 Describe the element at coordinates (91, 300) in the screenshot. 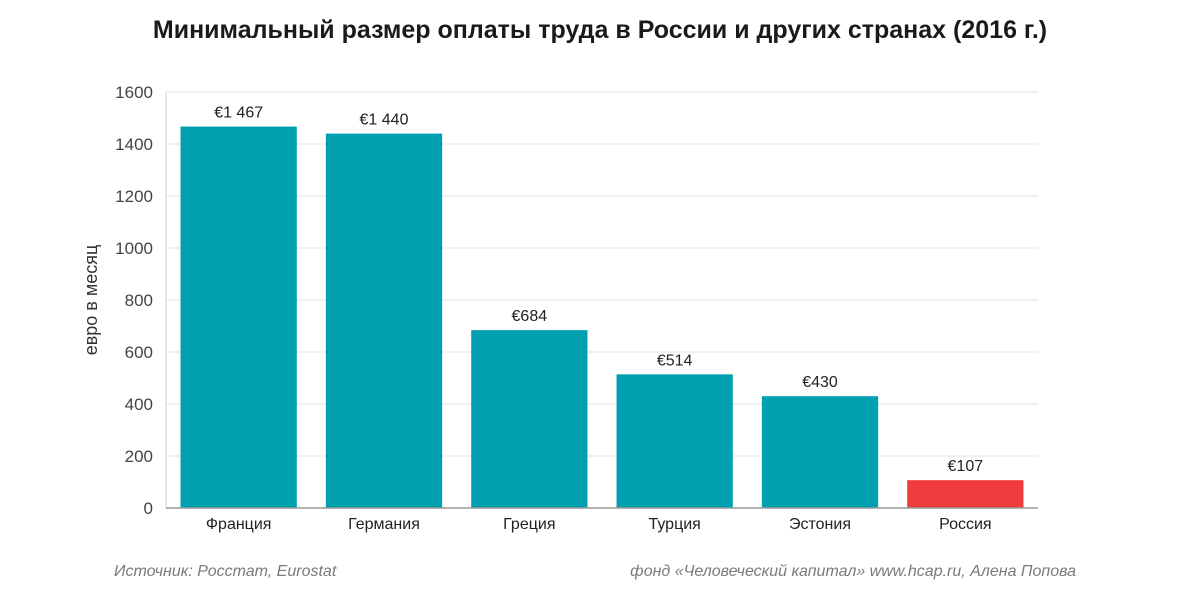

I see `y-axis-title: евро в месяц` at that location.